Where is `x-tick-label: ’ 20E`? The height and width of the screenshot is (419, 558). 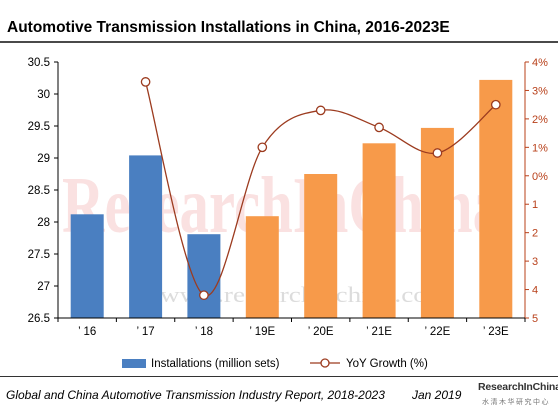
x-tick-label: ’ 20E is located at coordinates (321, 332).